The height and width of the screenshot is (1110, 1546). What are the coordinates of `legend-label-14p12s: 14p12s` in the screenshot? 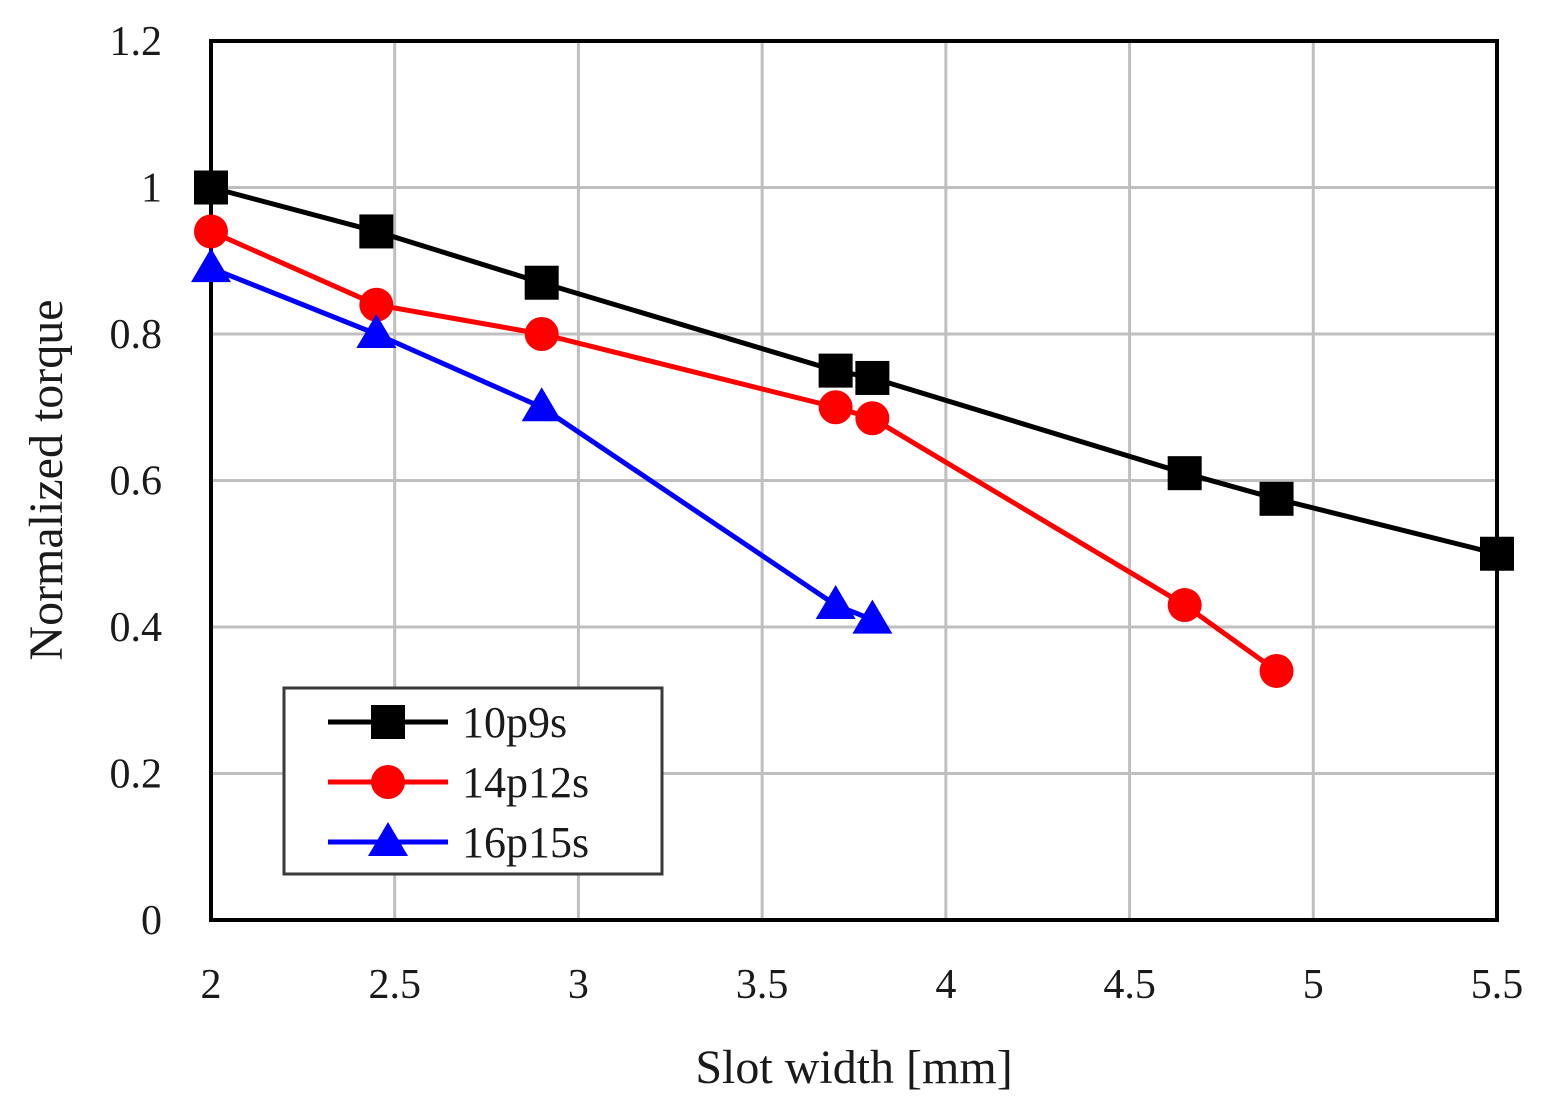 It's located at (525, 782).